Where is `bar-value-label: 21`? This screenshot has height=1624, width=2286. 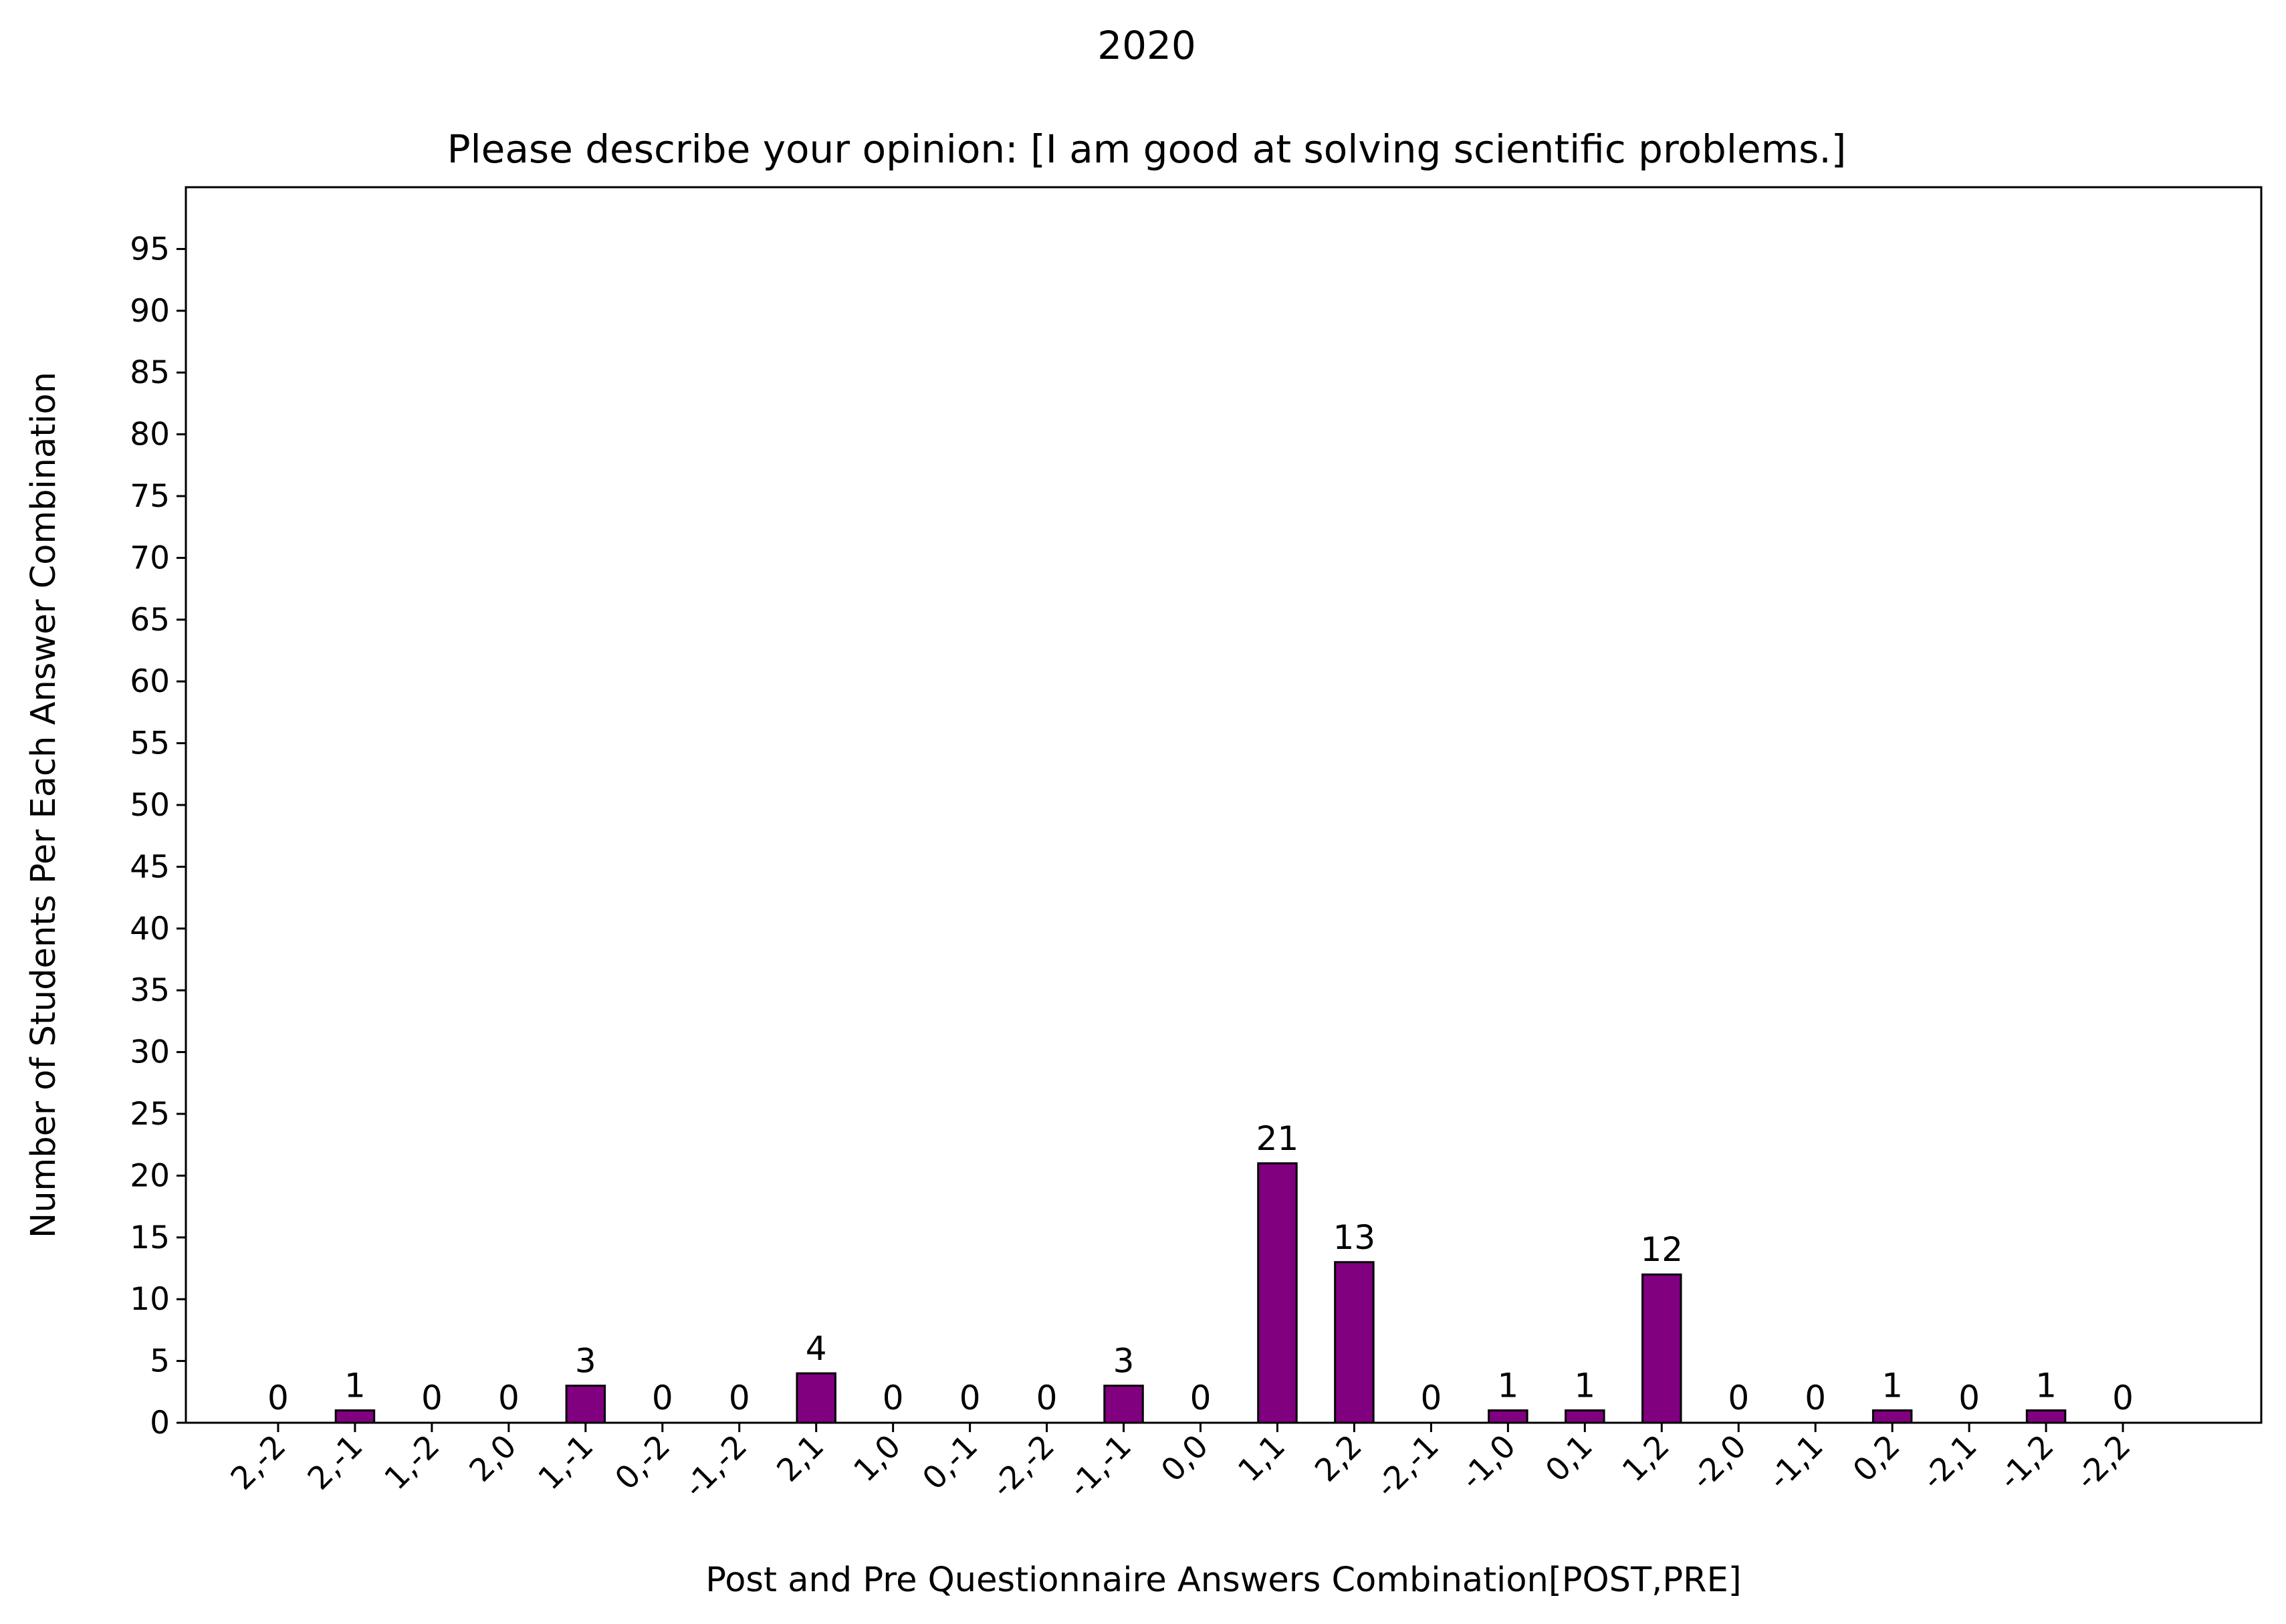 bar-value-label: 21 is located at coordinates (1278, 1138).